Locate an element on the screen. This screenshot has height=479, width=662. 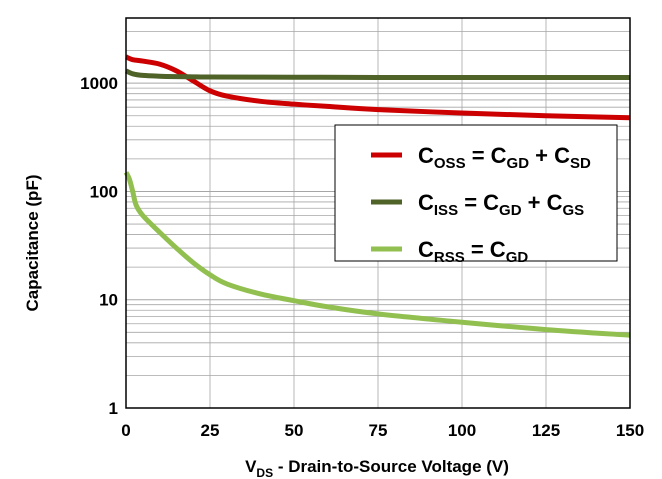
x-tick-label: 100 is located at coordinates (462, 430).